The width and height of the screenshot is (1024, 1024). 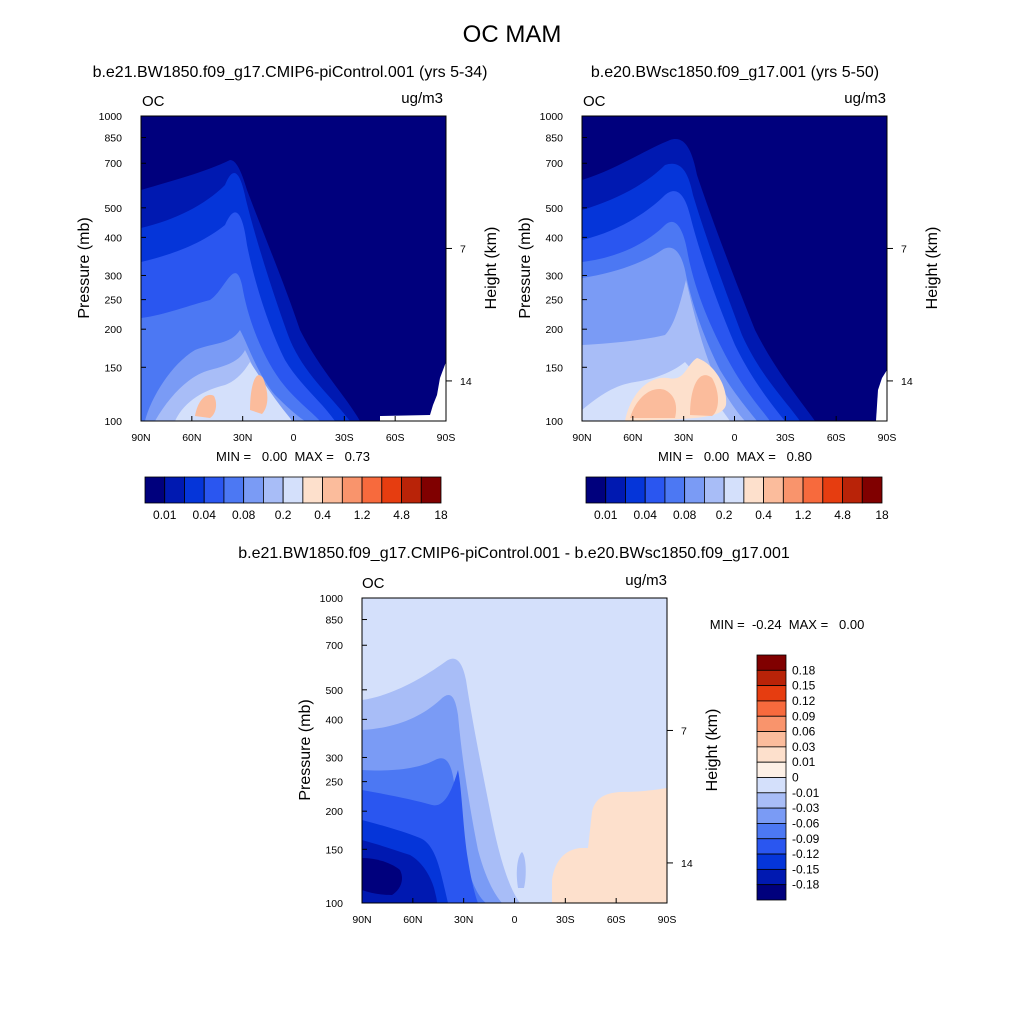 I want to click on panel-1-y2-ticks: 14 7, so click(x=459, y=315).